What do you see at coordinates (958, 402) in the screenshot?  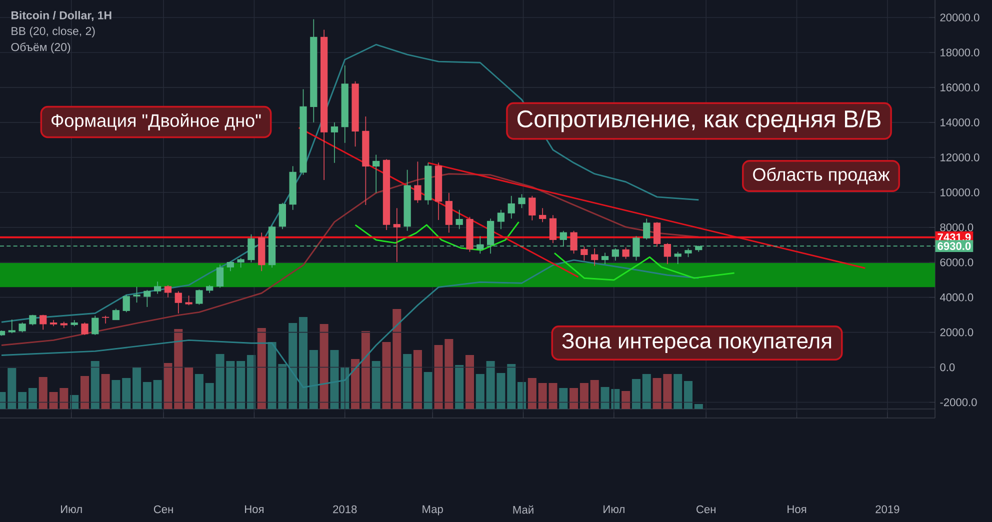 I see `y-tick-label: -2000.0` at bounding box center [958, 402].